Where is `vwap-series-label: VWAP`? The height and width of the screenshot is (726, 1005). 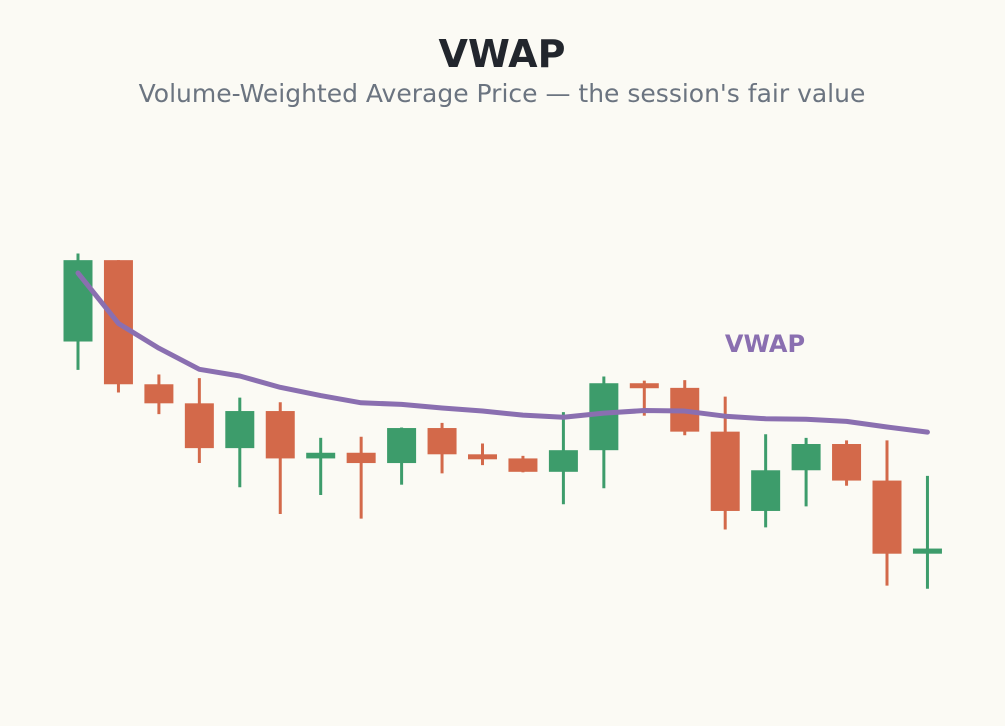 vwap-series-label: VWAP is located at coordinates (765, 344).